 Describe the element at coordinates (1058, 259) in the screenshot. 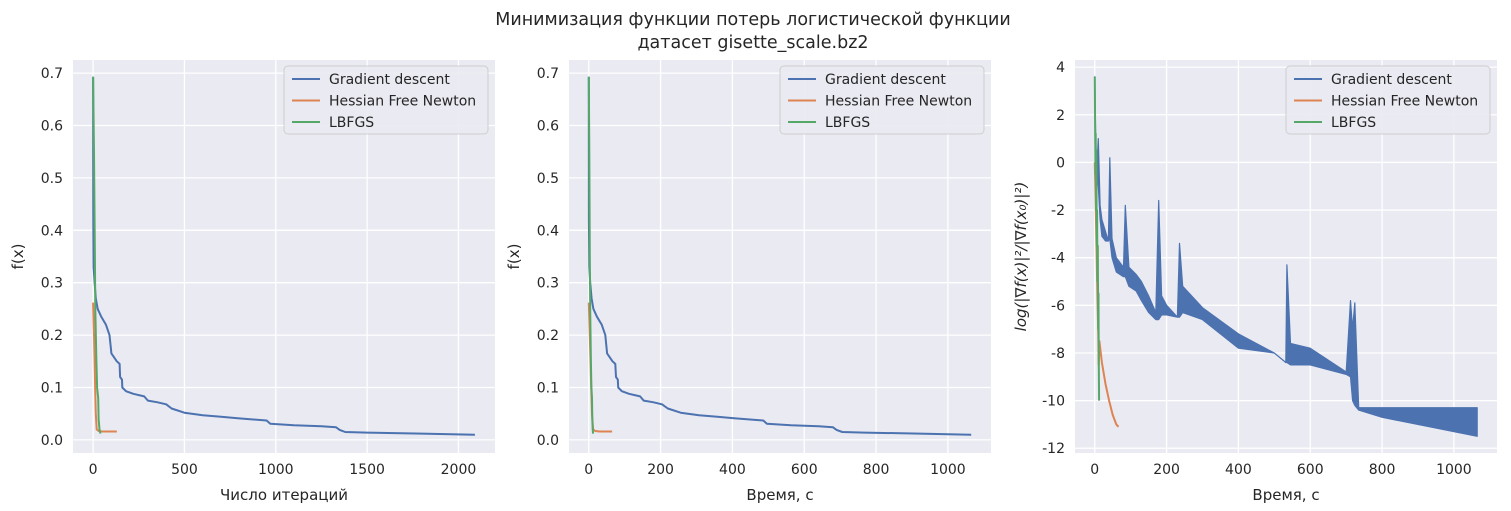

I see `y-tick-label: -4` at that location.